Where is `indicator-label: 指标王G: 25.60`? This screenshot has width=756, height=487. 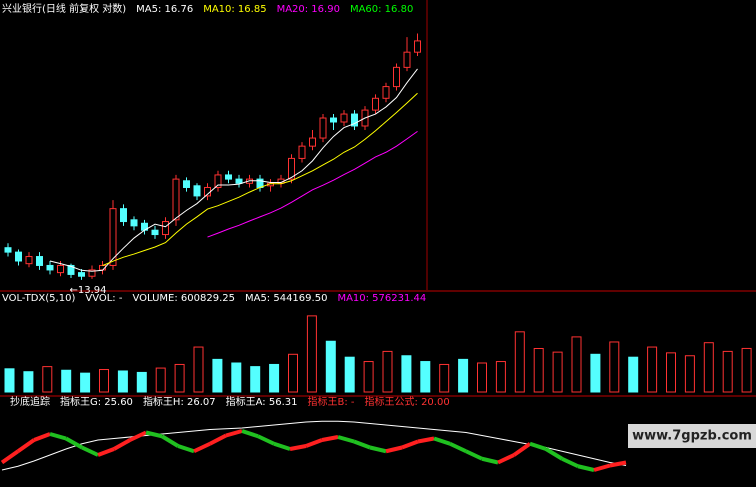 indicator-label: 指标王G: 25.60 is located at coordinates (96, 401).